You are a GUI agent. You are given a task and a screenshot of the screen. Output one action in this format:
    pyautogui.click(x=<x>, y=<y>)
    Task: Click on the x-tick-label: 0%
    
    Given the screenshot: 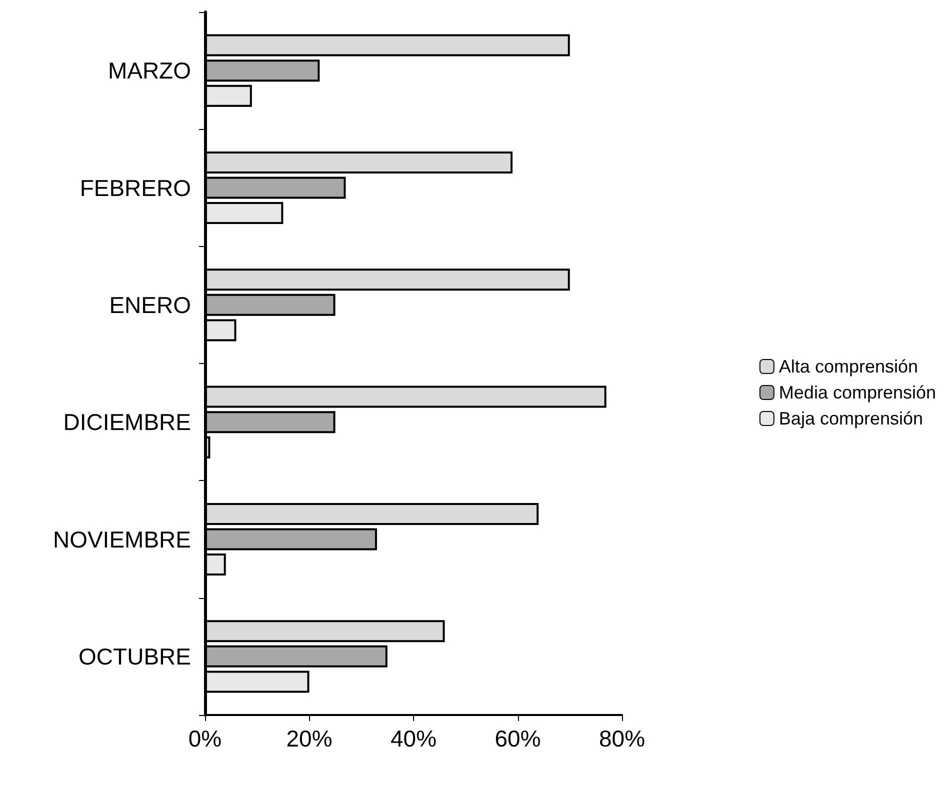 What is the action you would take?
    pyautogui.click(x=205, y=739)
    